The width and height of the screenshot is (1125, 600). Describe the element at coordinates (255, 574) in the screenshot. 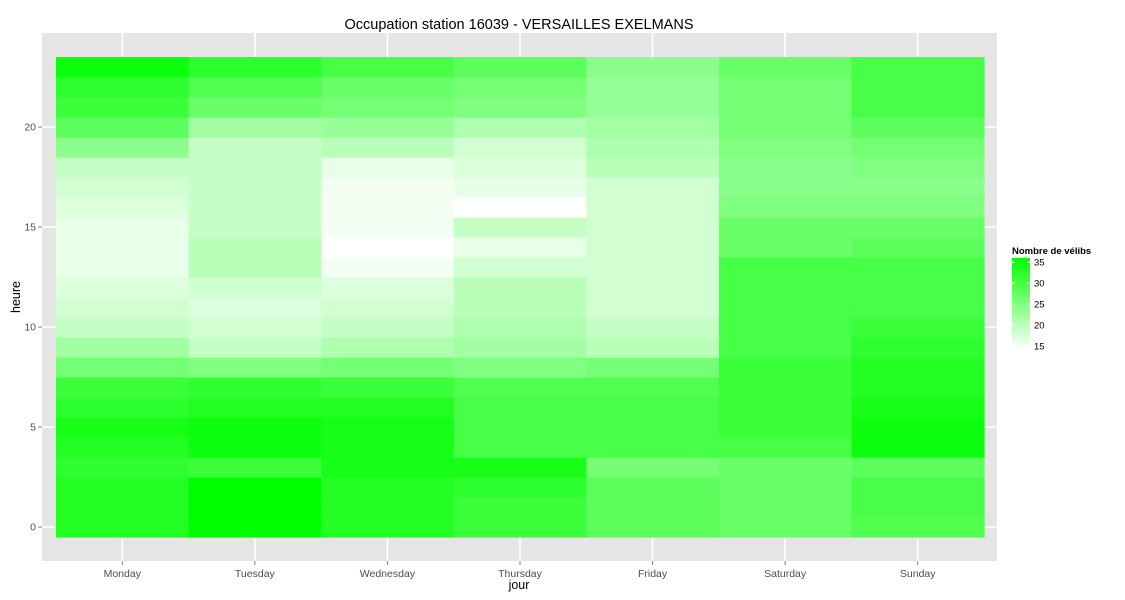

I see `x-tick-label: Tuesday` at that location.